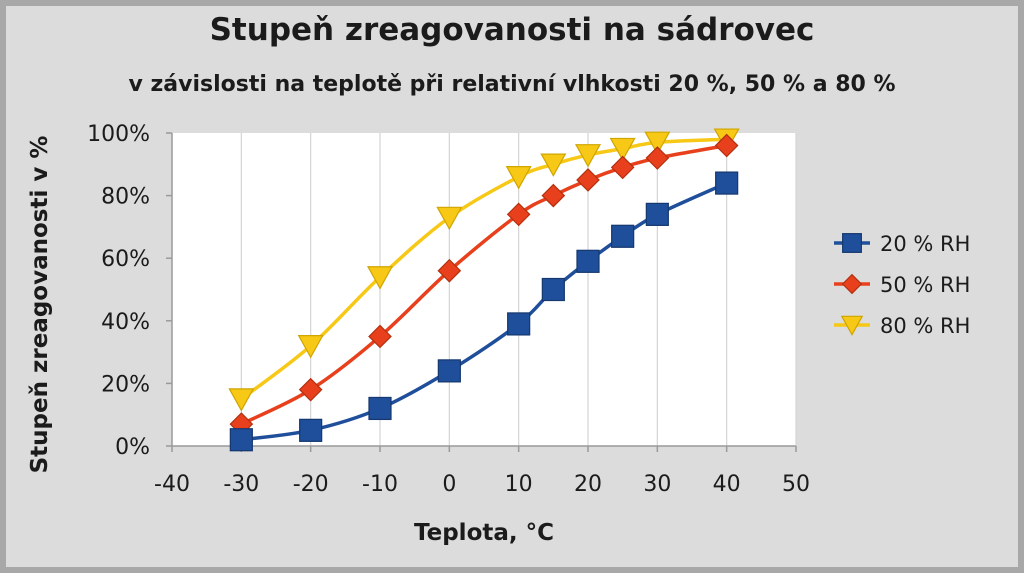  I want to click on x-tick-label: -10, so click(380, 484).